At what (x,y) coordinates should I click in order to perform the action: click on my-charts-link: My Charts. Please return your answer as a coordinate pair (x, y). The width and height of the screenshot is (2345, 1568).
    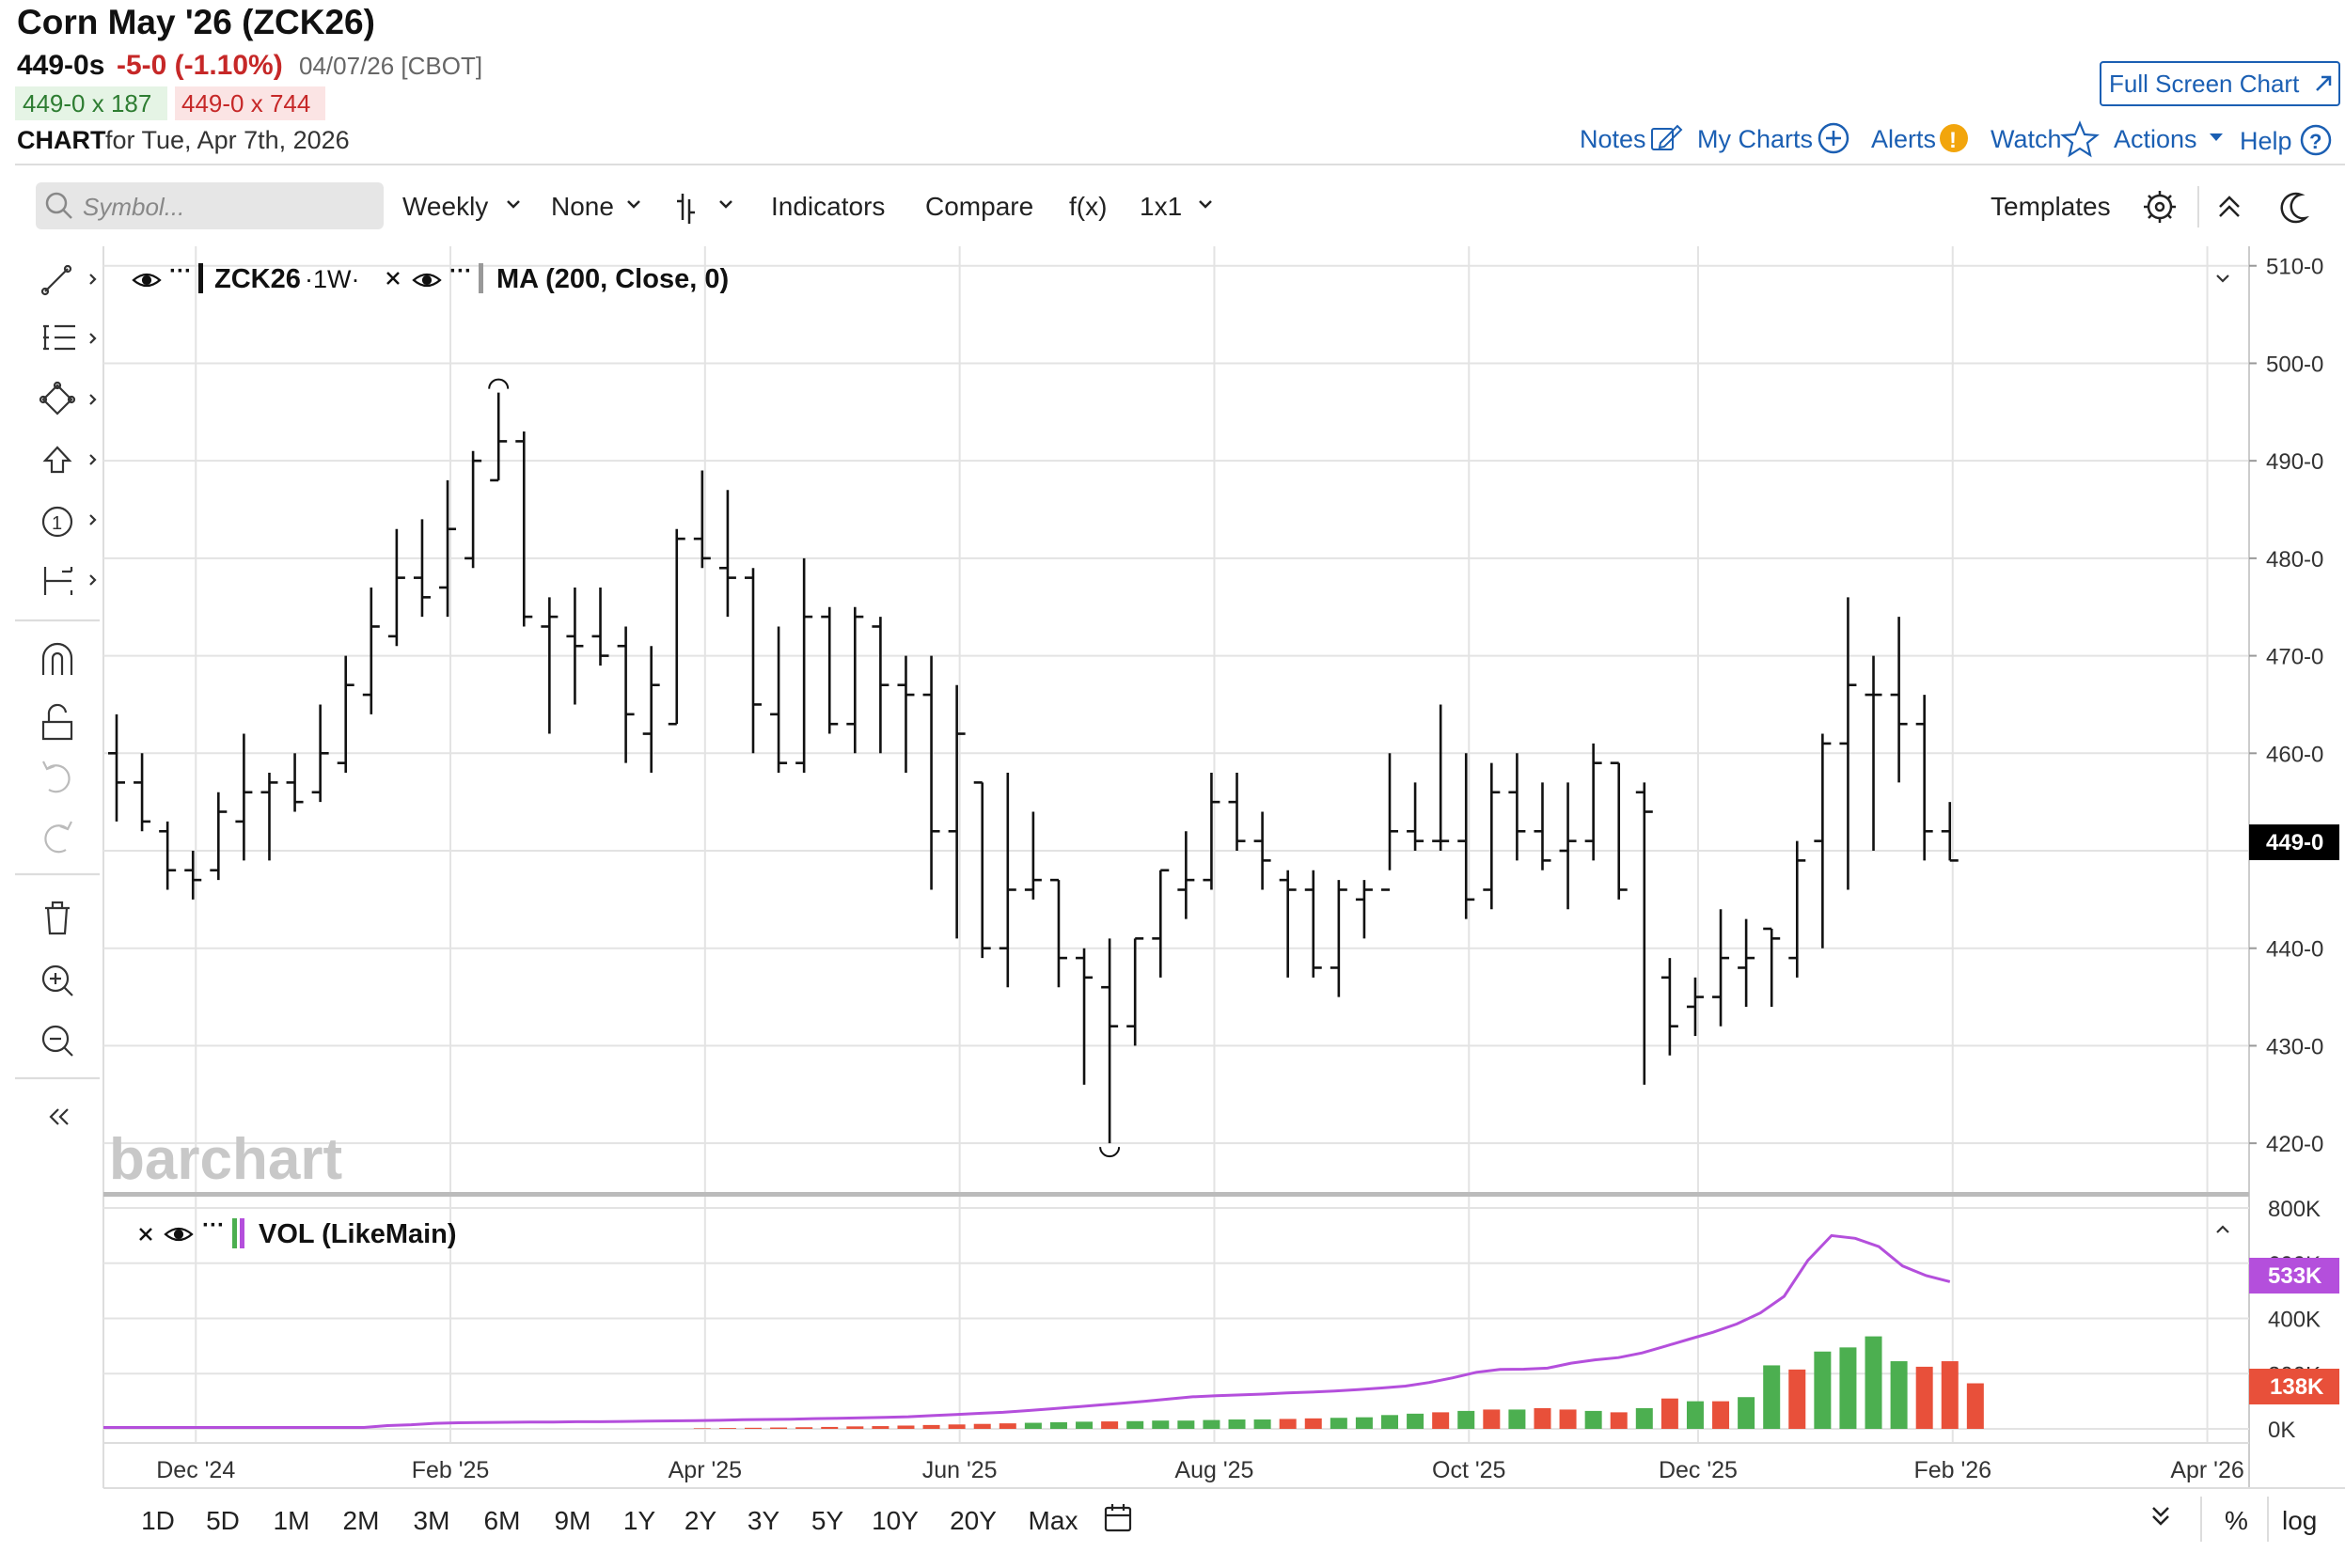
    Looking at the image, I should click on (1773, 138).